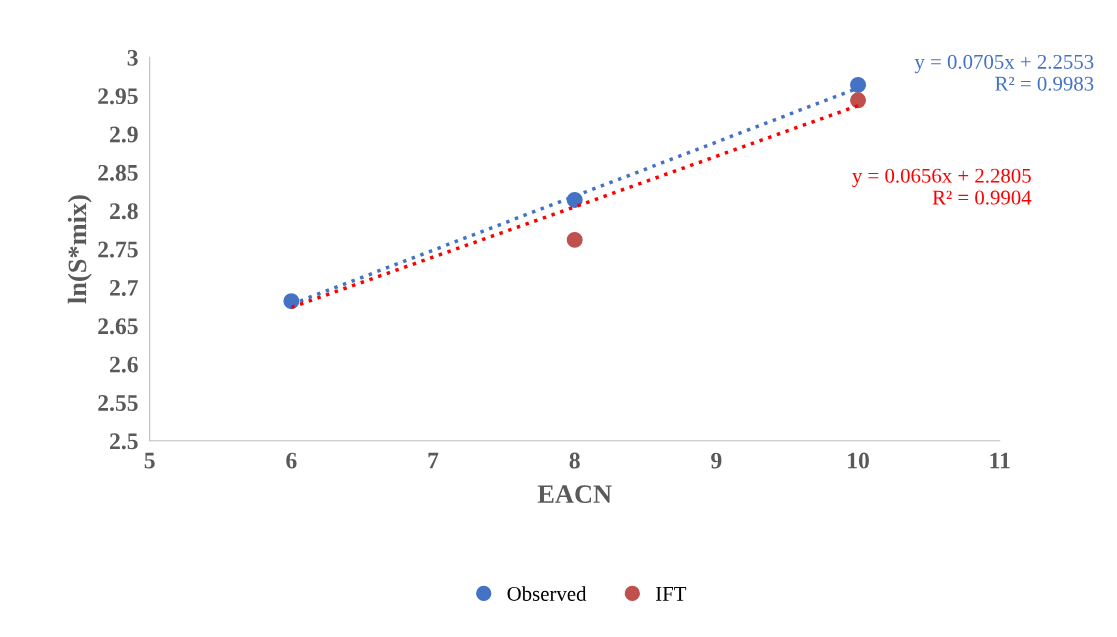 This screenshot has height=637, width=1117. I want to click on y-tick-label: 2.75, so click(118, 249).